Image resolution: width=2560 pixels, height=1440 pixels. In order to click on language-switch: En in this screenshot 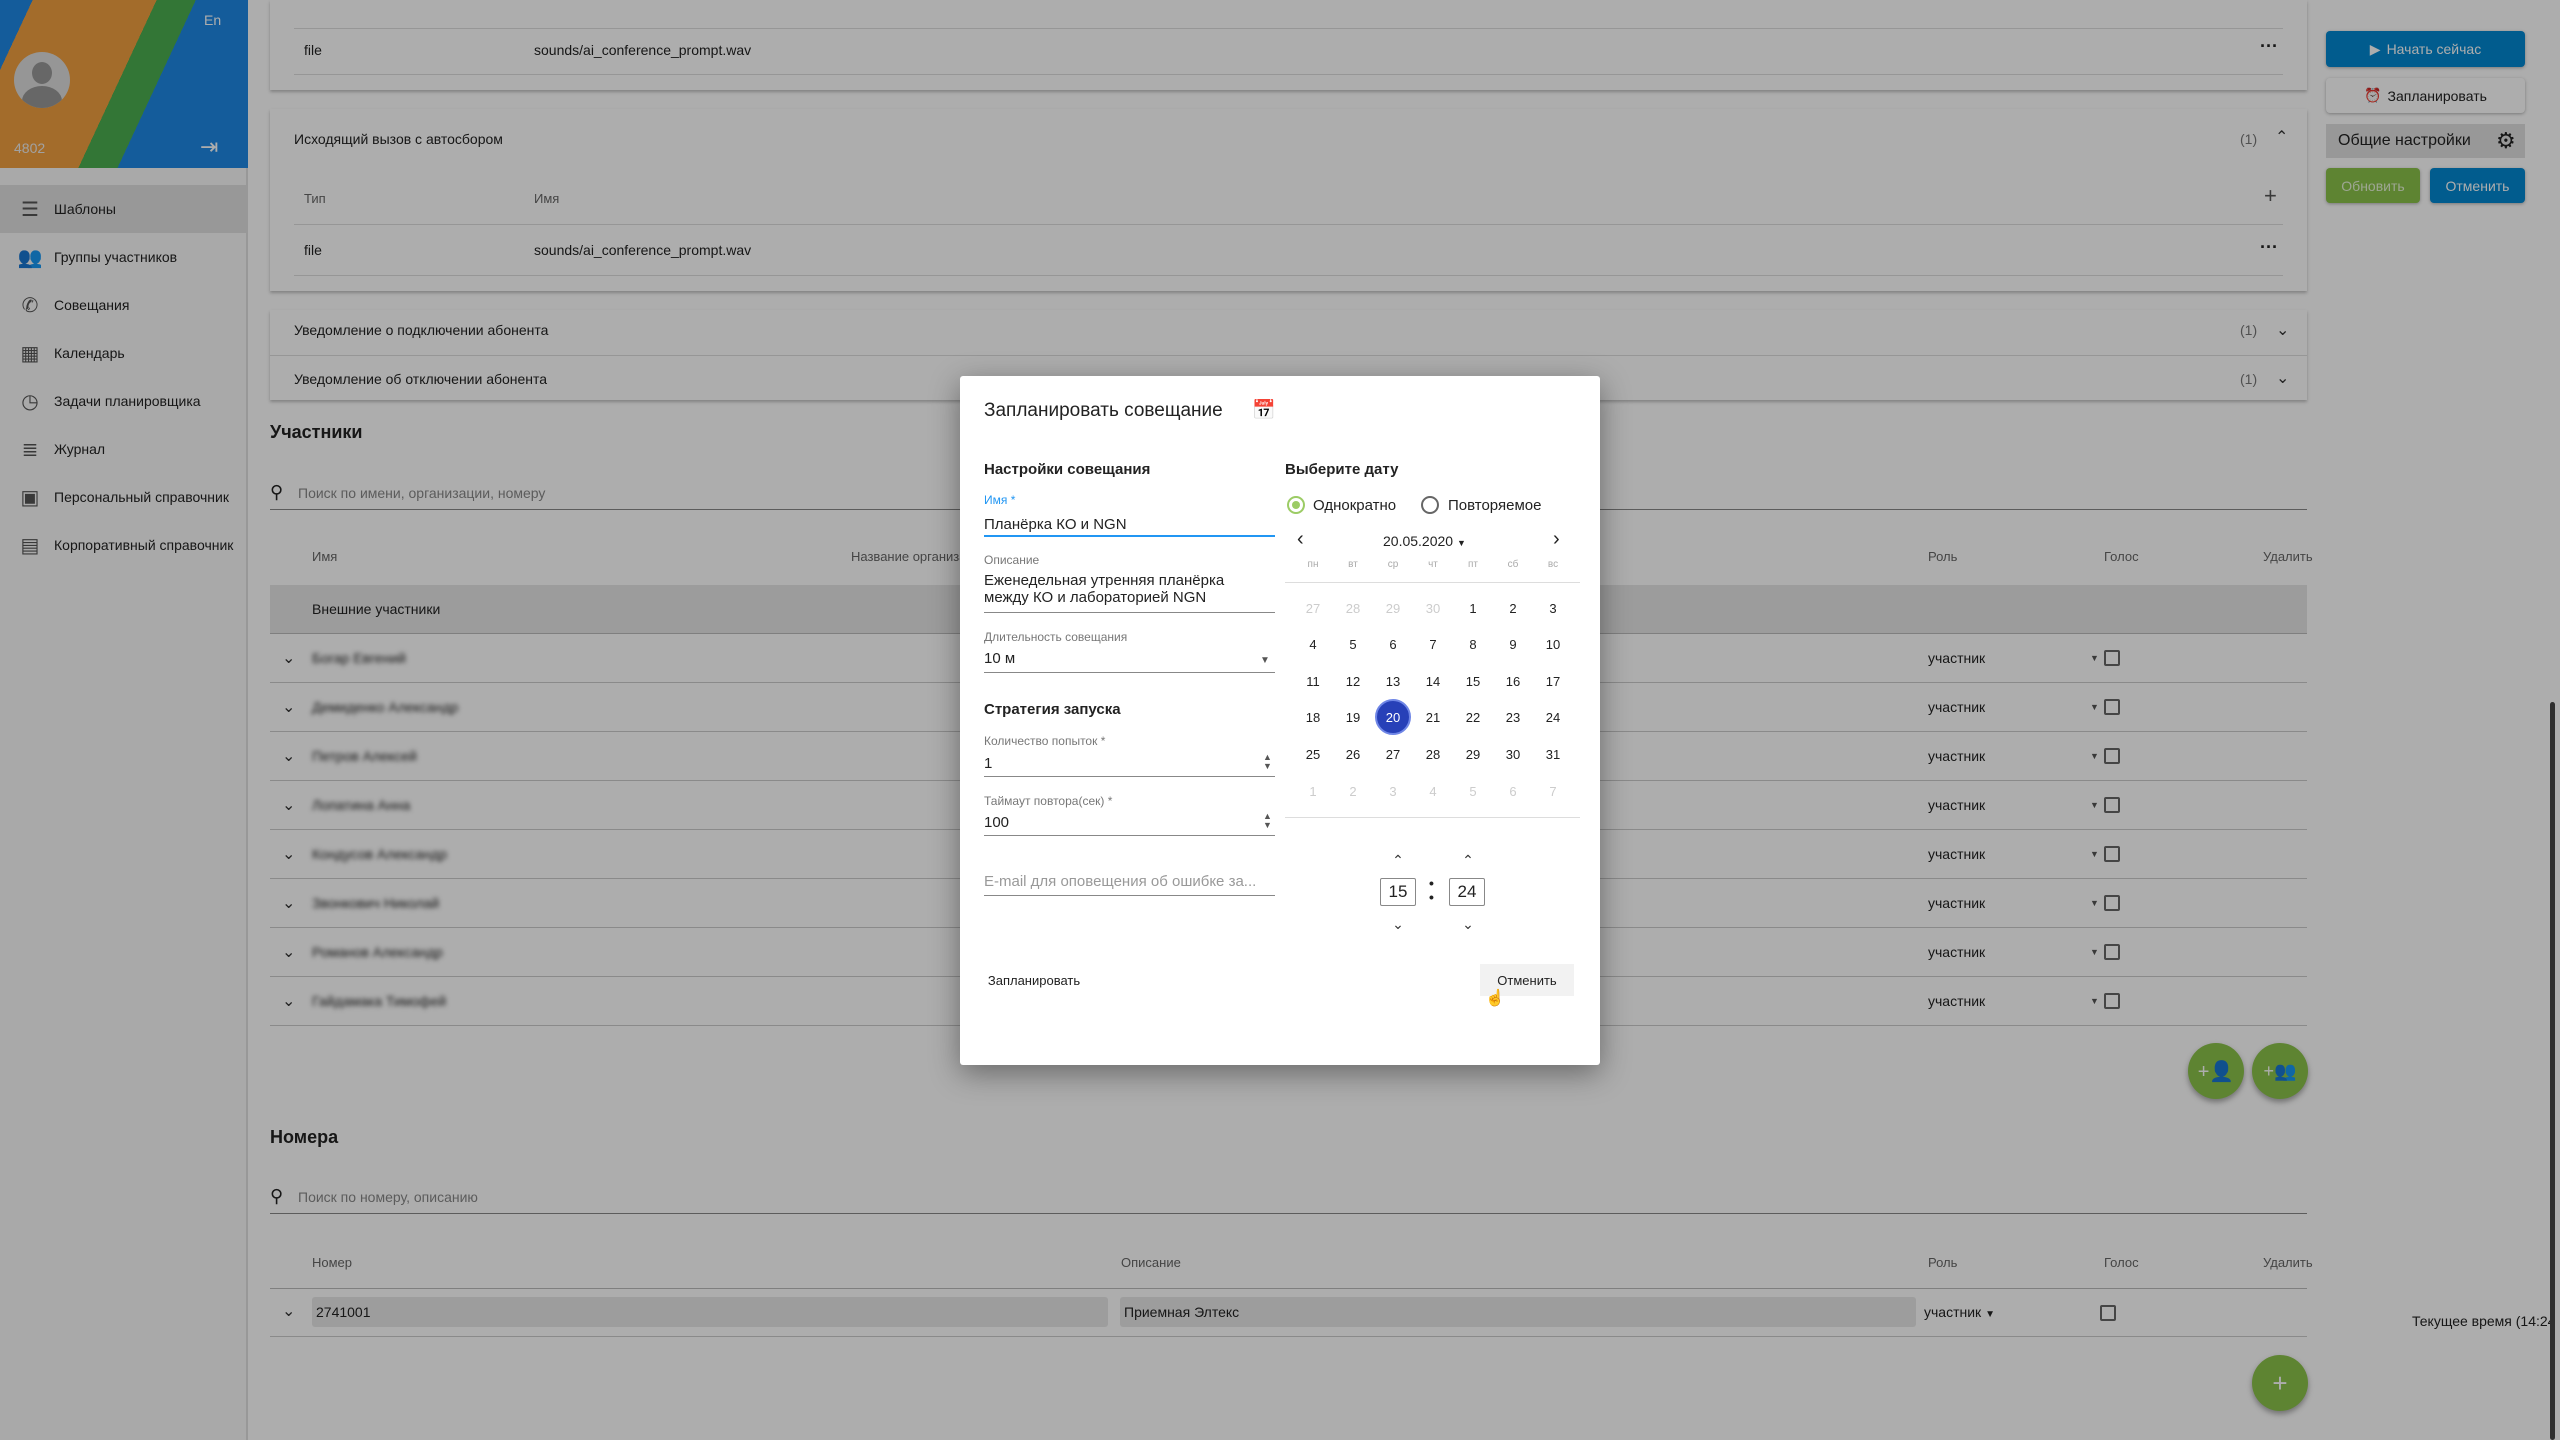, I will do `click(213, 20)`.